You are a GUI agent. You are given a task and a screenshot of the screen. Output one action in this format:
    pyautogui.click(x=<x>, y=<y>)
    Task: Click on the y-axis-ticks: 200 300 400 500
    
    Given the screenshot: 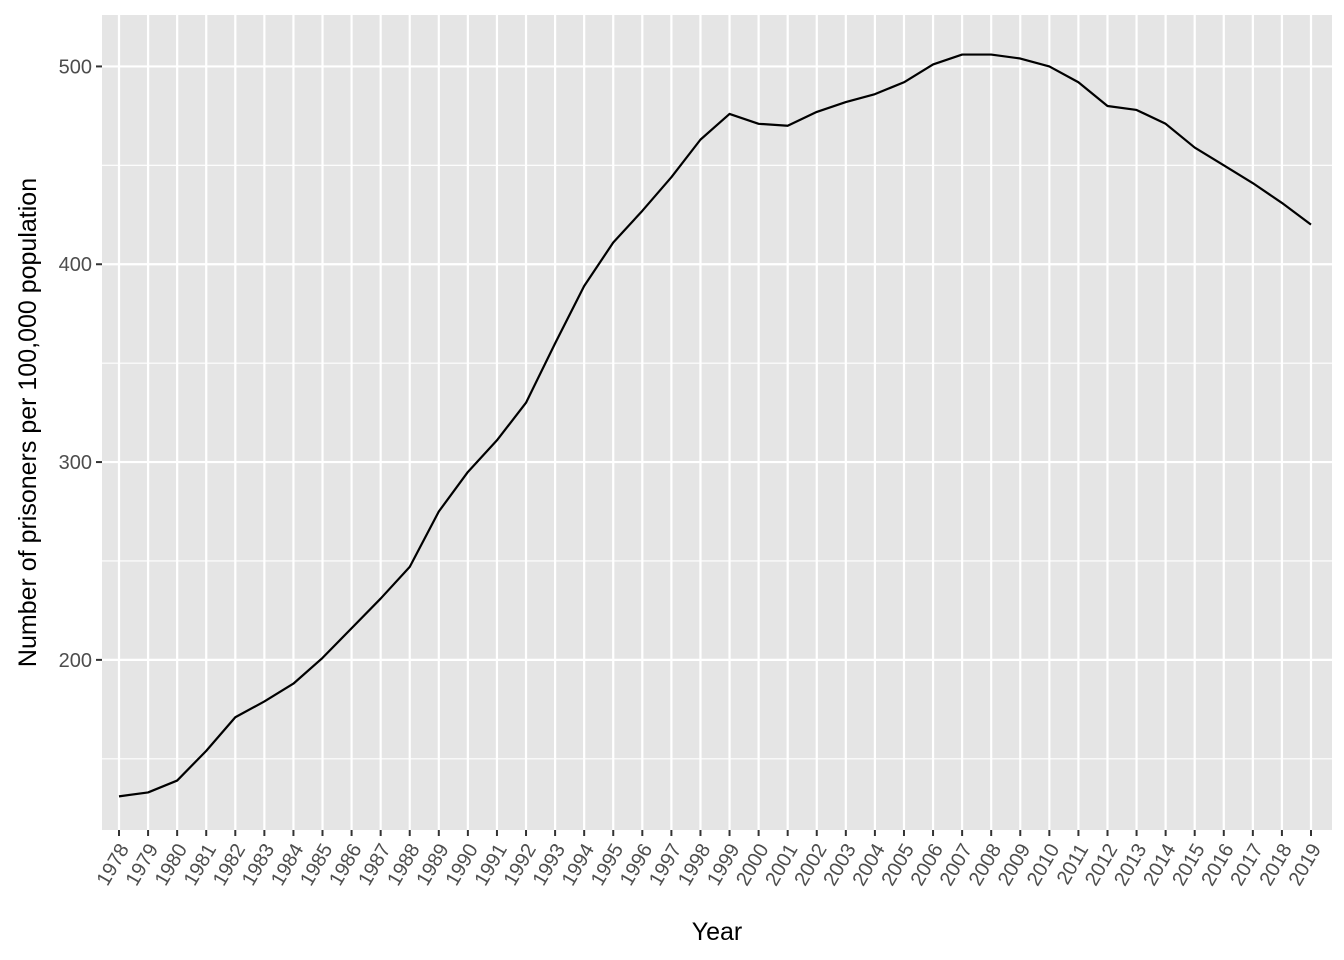 What is the action you would take?
    pyautogui.click(x=80, y=364)
    